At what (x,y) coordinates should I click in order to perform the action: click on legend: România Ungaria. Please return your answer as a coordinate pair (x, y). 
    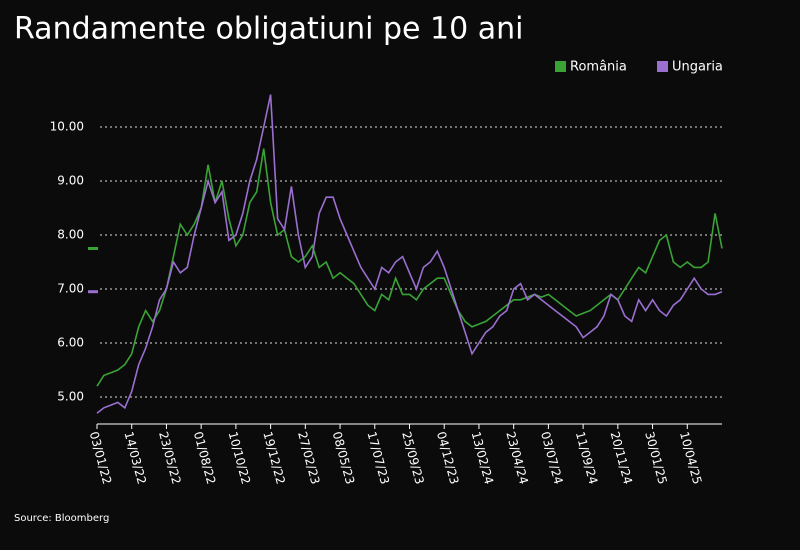
    Looking at the image, I should click on (639, 67).